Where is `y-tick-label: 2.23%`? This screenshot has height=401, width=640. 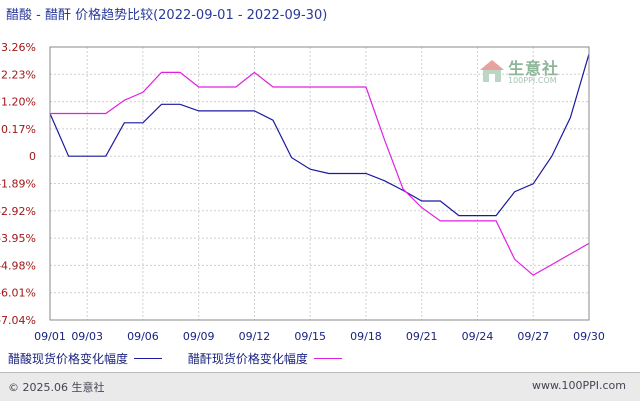 y-tick-label: 2.23% is located at coordinates (18, 74).